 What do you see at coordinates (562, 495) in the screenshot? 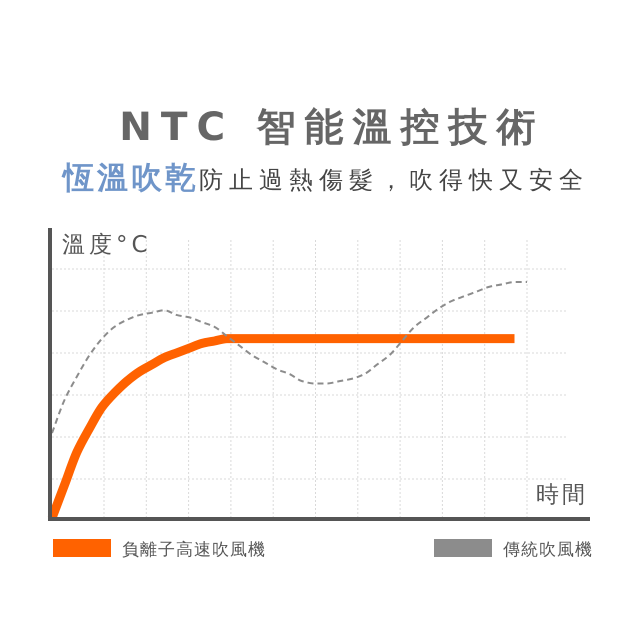
I see `x-axis-title: 時間` at bounding box center [562, 495].